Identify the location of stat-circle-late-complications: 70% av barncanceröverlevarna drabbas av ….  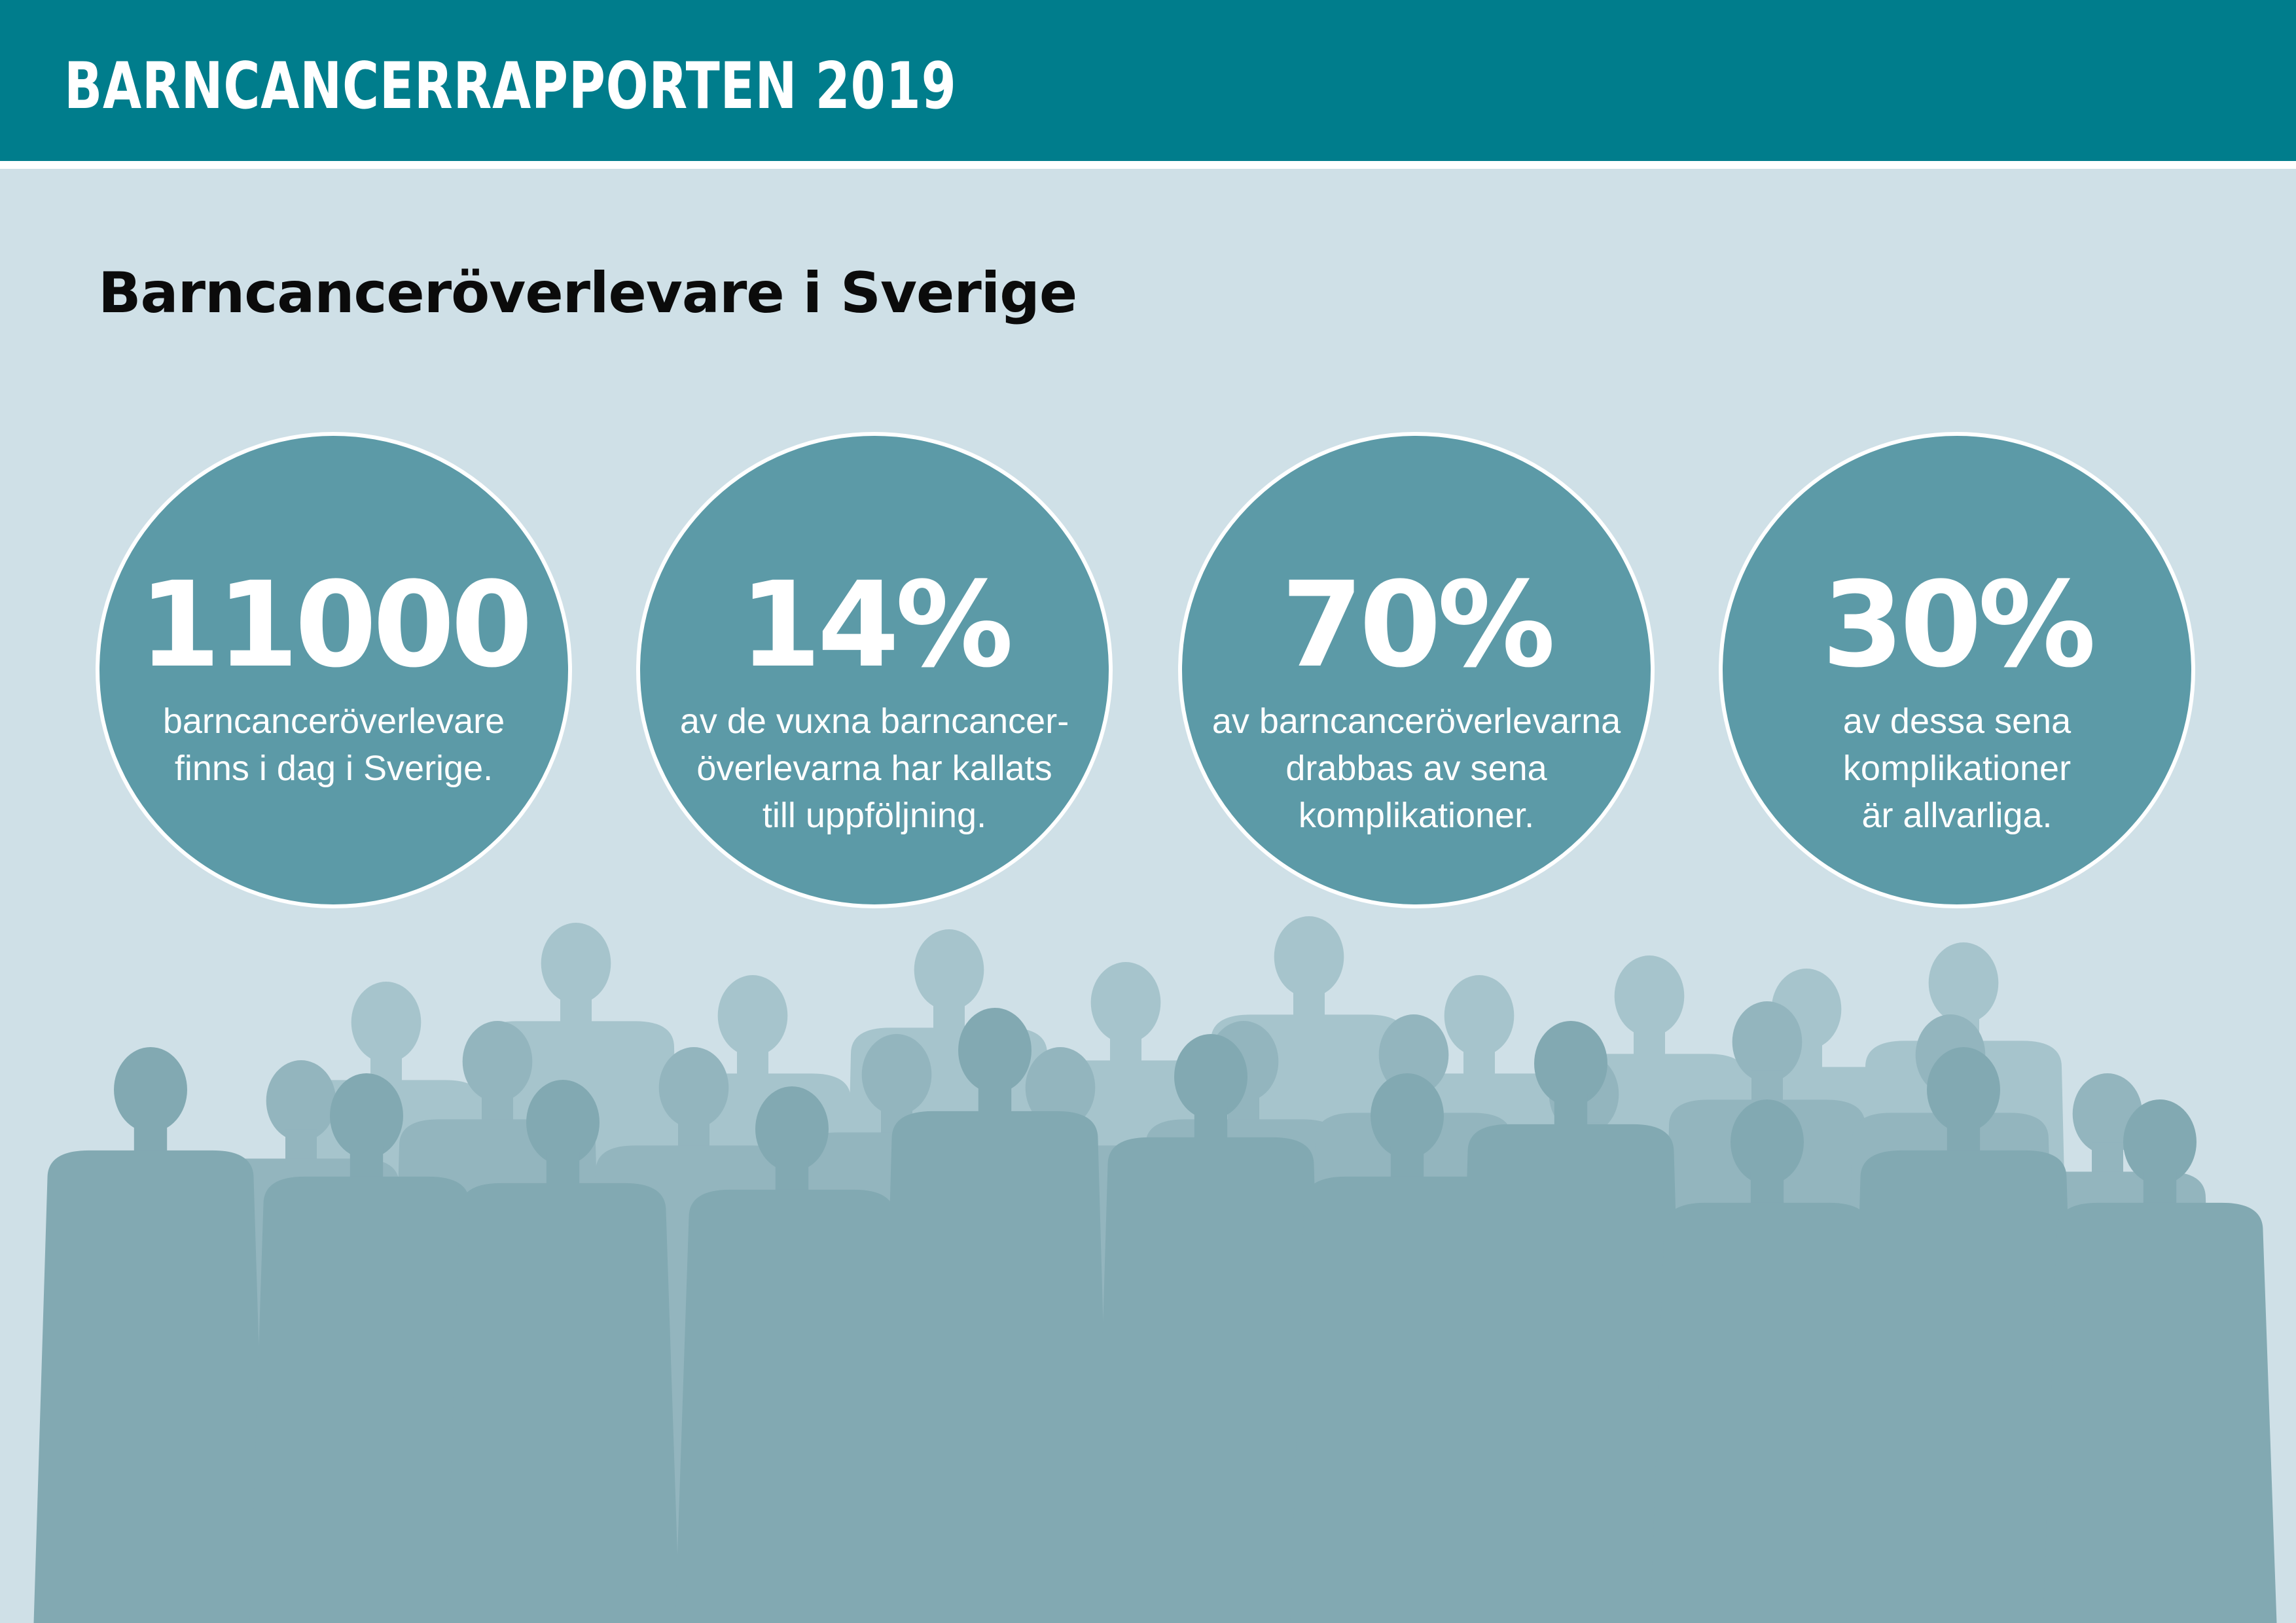
(1416, 670).